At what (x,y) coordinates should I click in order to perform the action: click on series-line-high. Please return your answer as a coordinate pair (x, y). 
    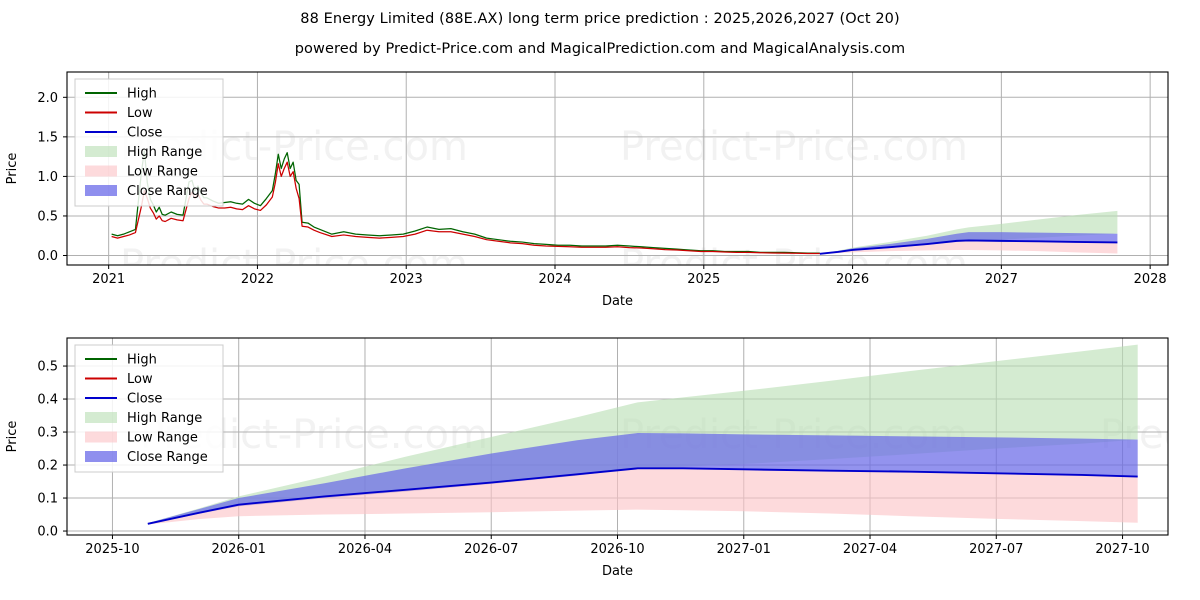
    Looking at the image, I should click on (465, 202).